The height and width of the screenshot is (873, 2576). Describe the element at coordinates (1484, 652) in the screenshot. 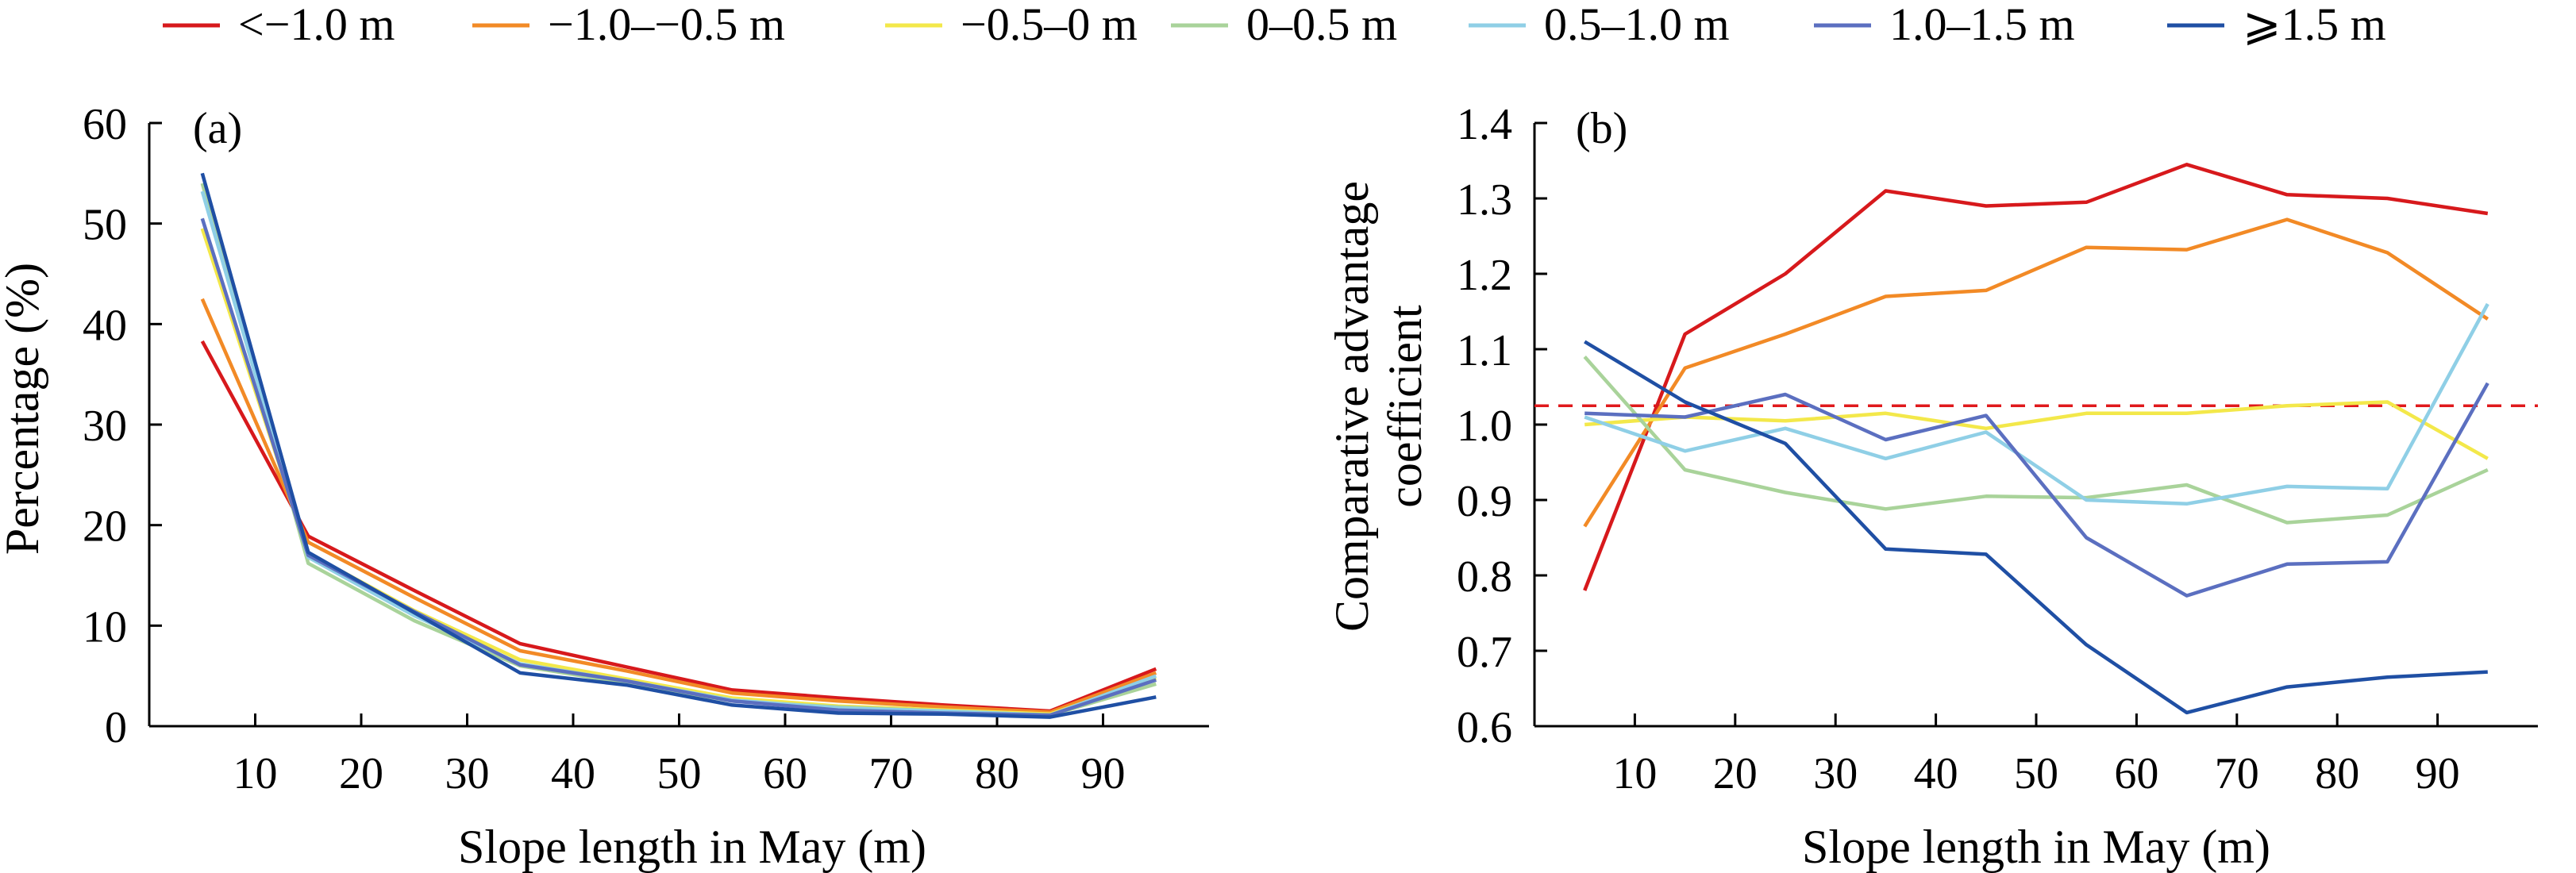

I see `panel-b-y-tick-label-1: 0.7` at that location.